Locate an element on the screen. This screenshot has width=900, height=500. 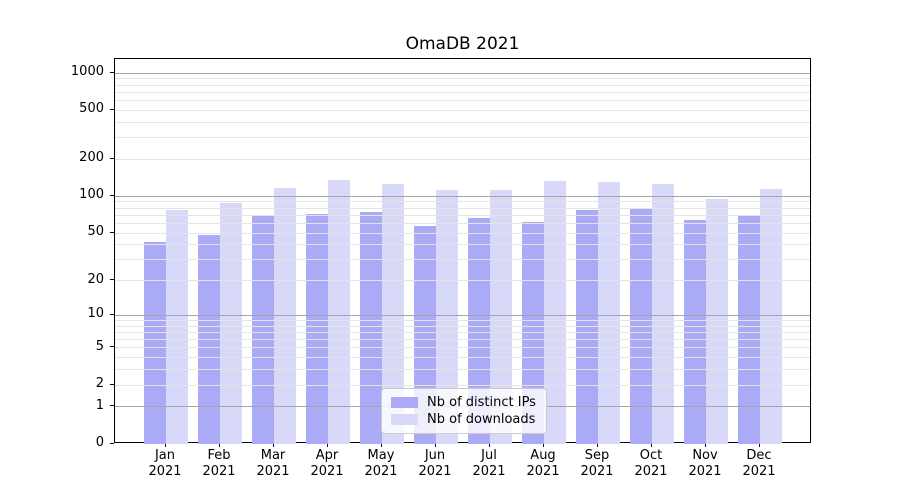
y-tick-label: 5 is located at coordinates (99, 346).